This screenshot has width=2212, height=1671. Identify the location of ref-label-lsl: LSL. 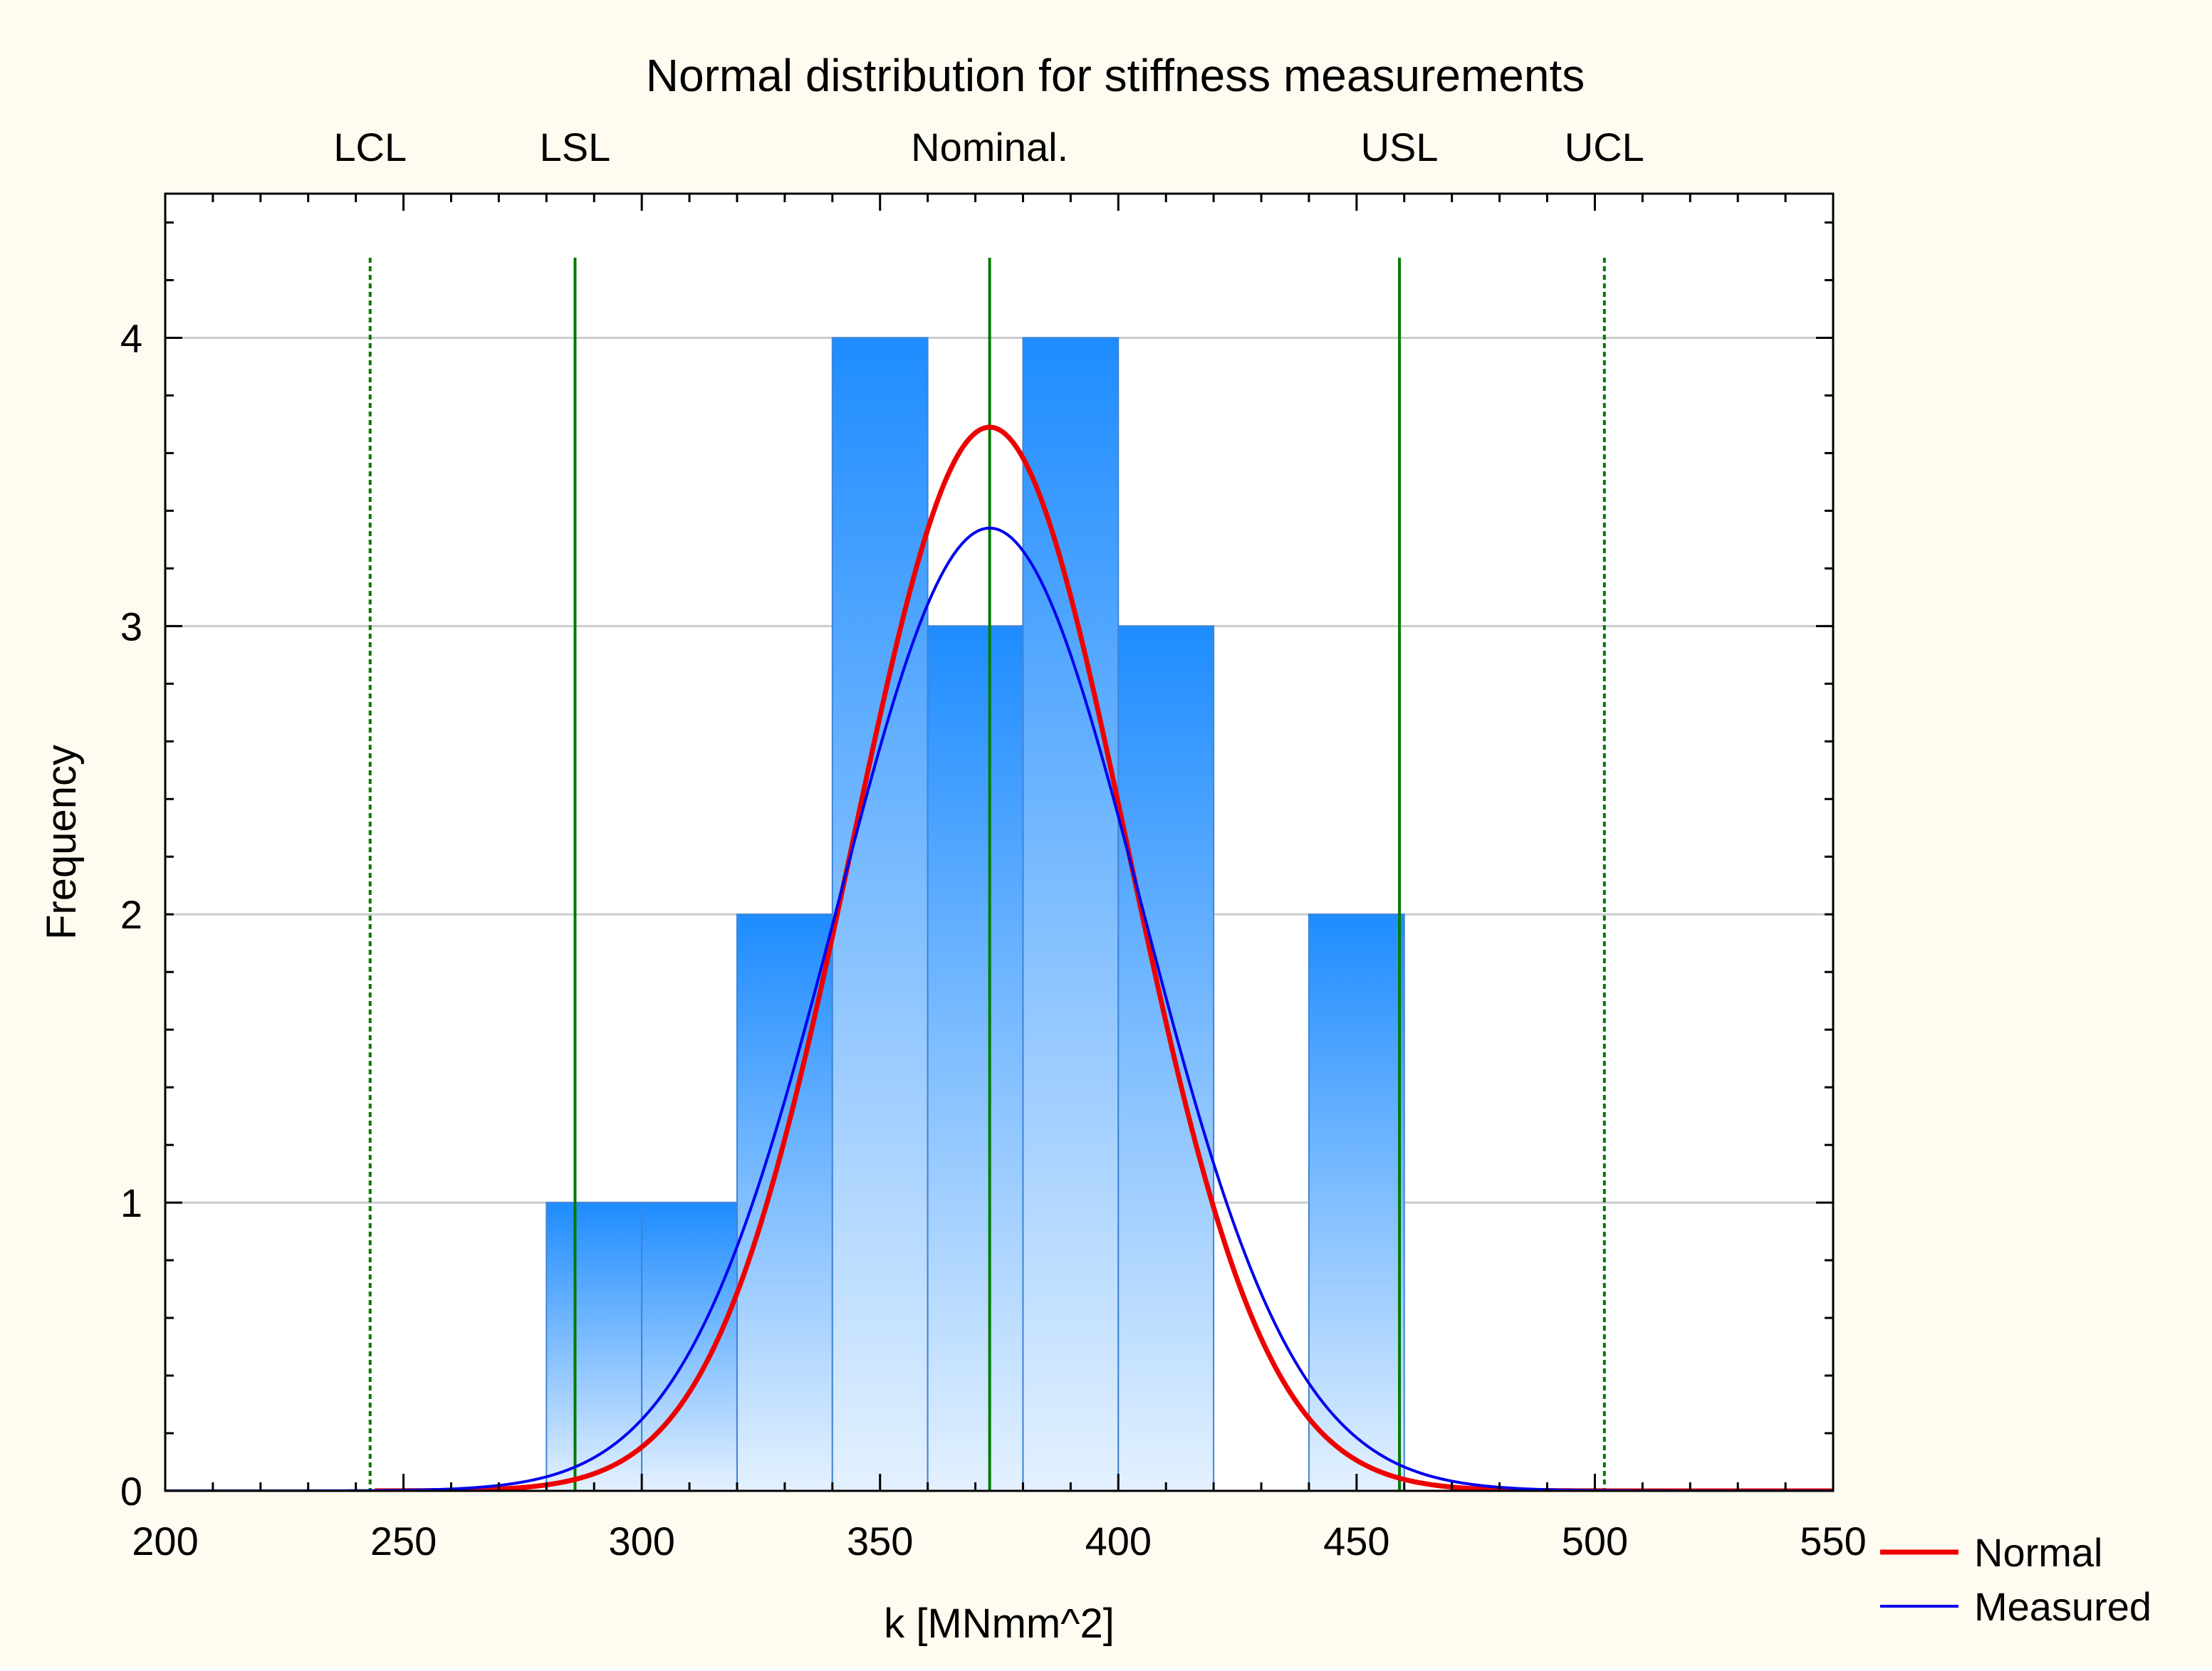
(575, 147).